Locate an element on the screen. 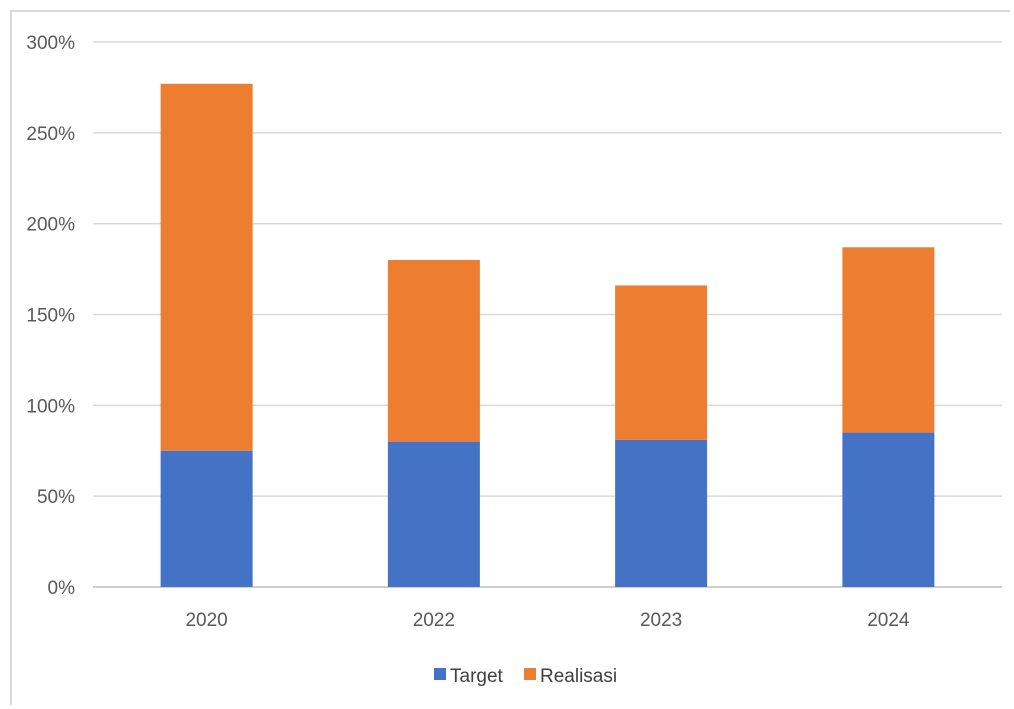  x-tick-label: 2023 is located at coordinates (661, 620).